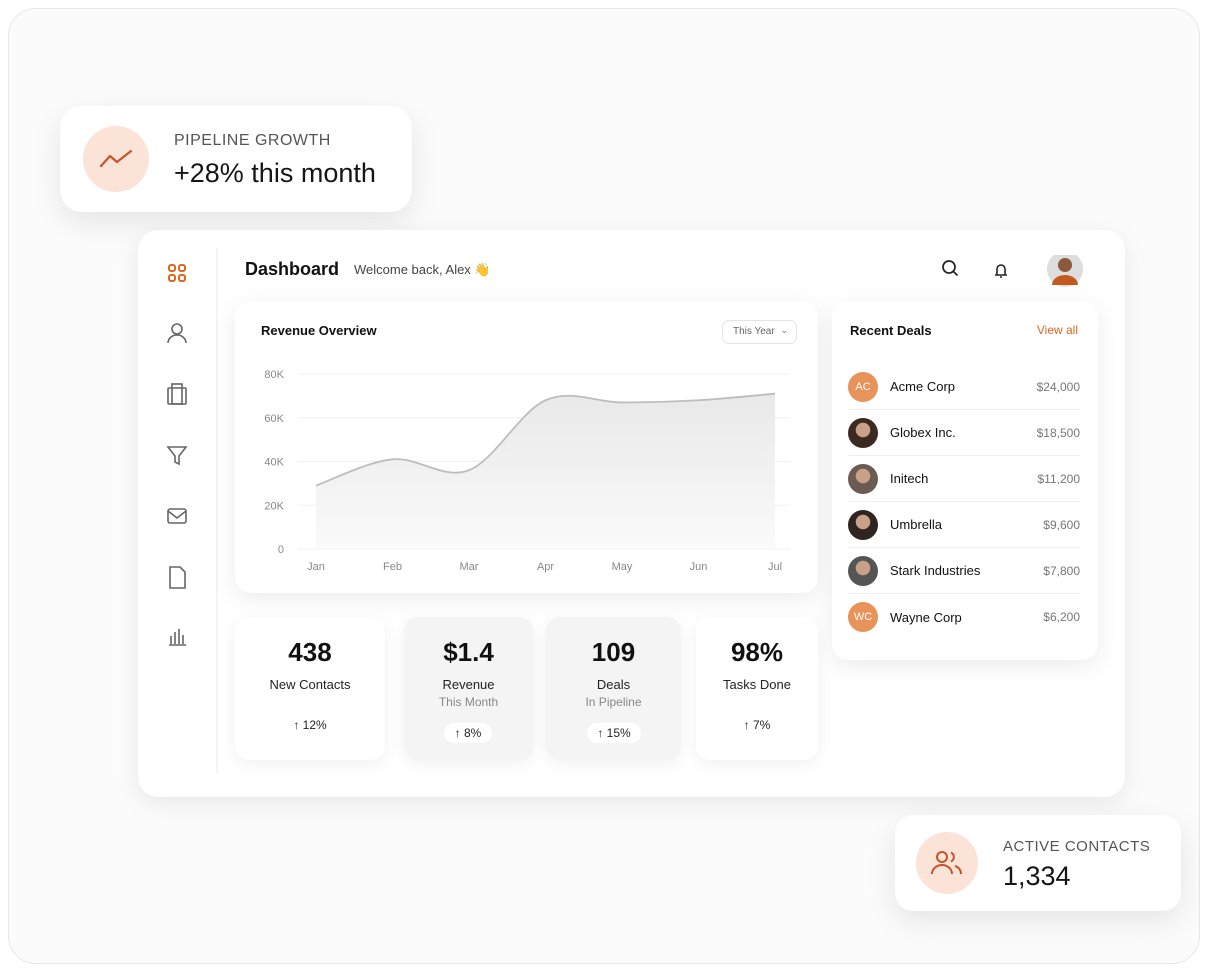  What do you see at coordinates (762, 725) in the screenshot?
I see `change-text: 7%` at bounding box center [762, 725].